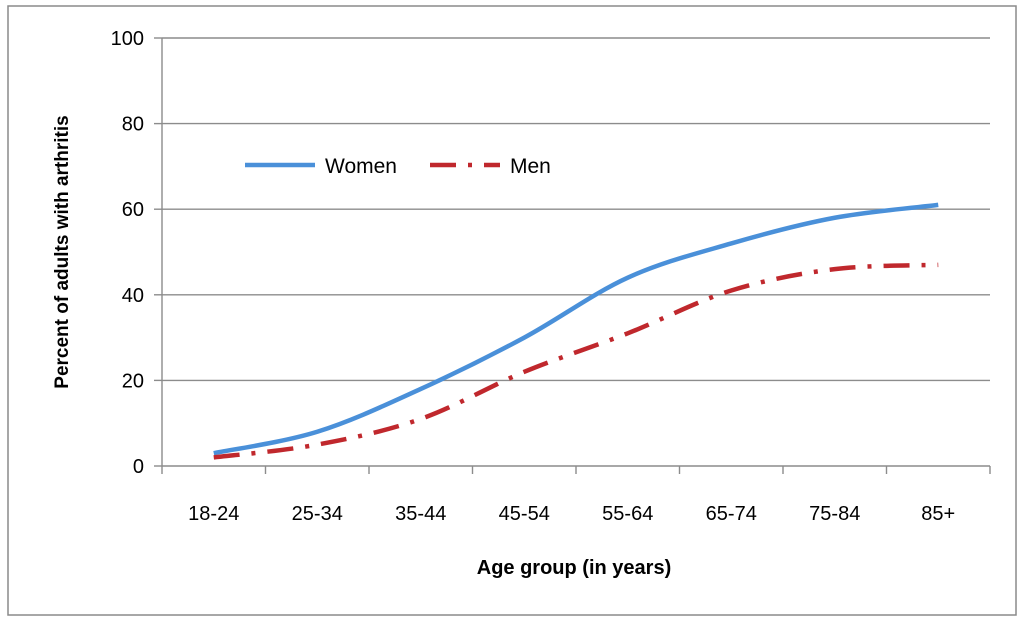 The height and width of the screenshot is (626, 1024). I want to click on legend-label-men: Men, so click(530, 166).